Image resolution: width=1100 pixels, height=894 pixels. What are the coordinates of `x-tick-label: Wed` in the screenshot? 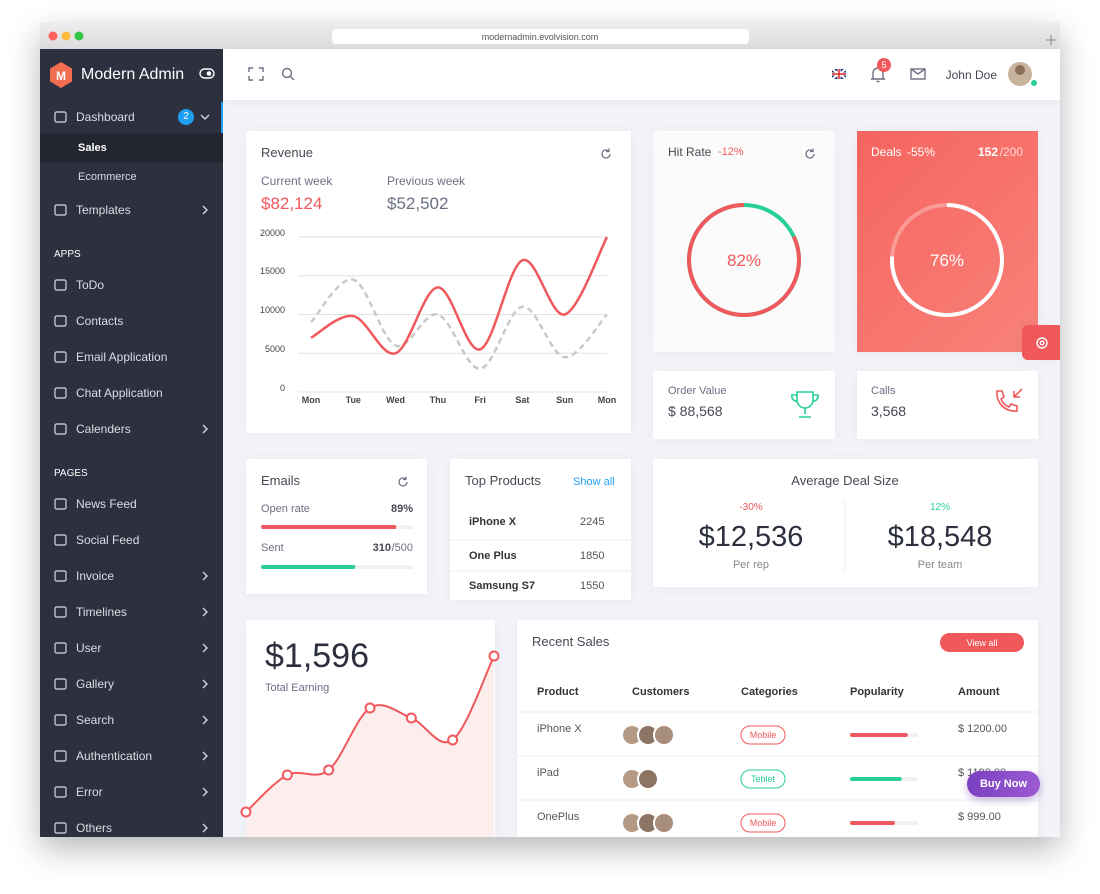 It's located at (395, 399).